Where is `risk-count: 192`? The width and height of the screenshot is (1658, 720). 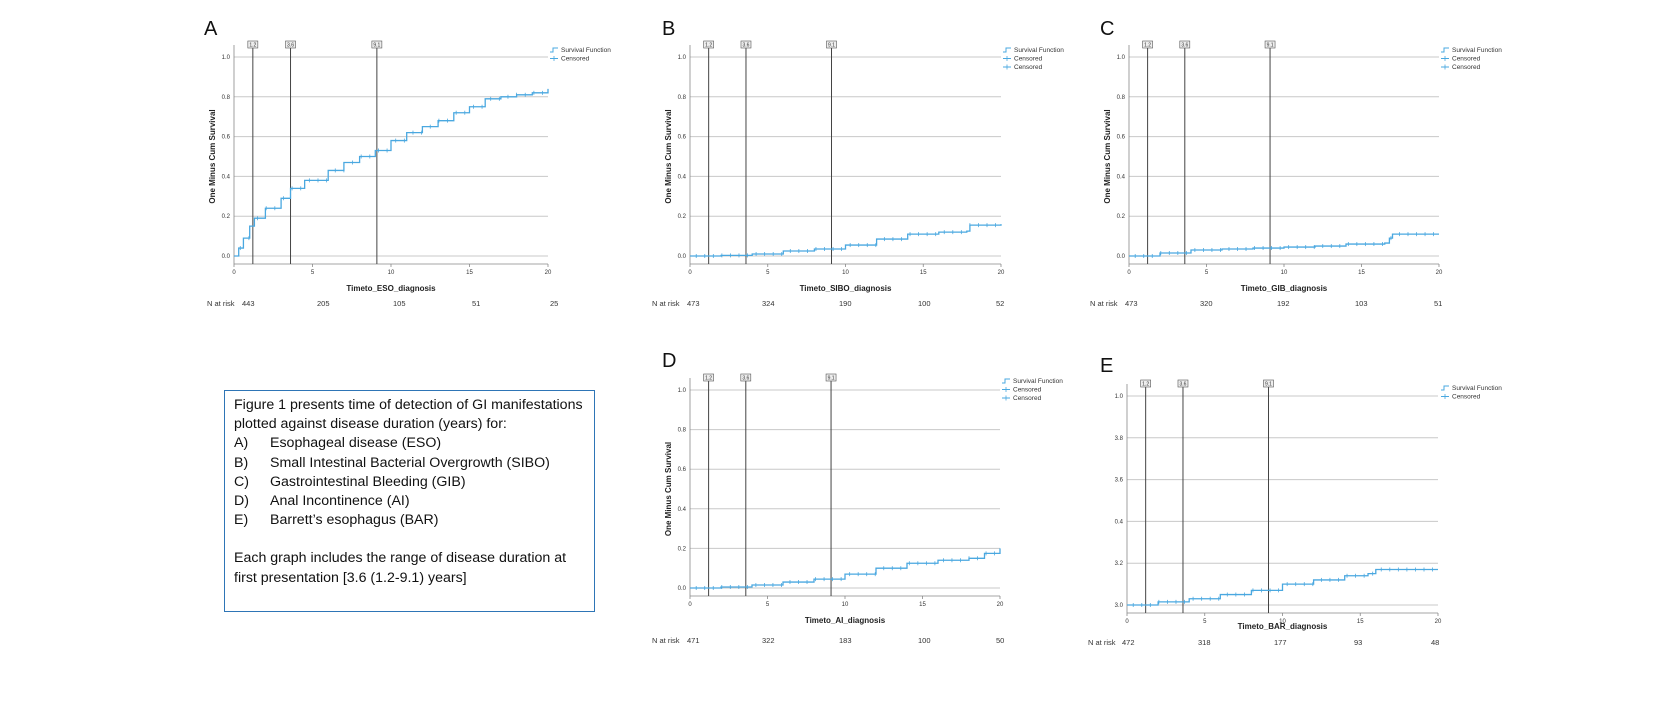 risk-count: 192 is located at coordinates (1283, 303).